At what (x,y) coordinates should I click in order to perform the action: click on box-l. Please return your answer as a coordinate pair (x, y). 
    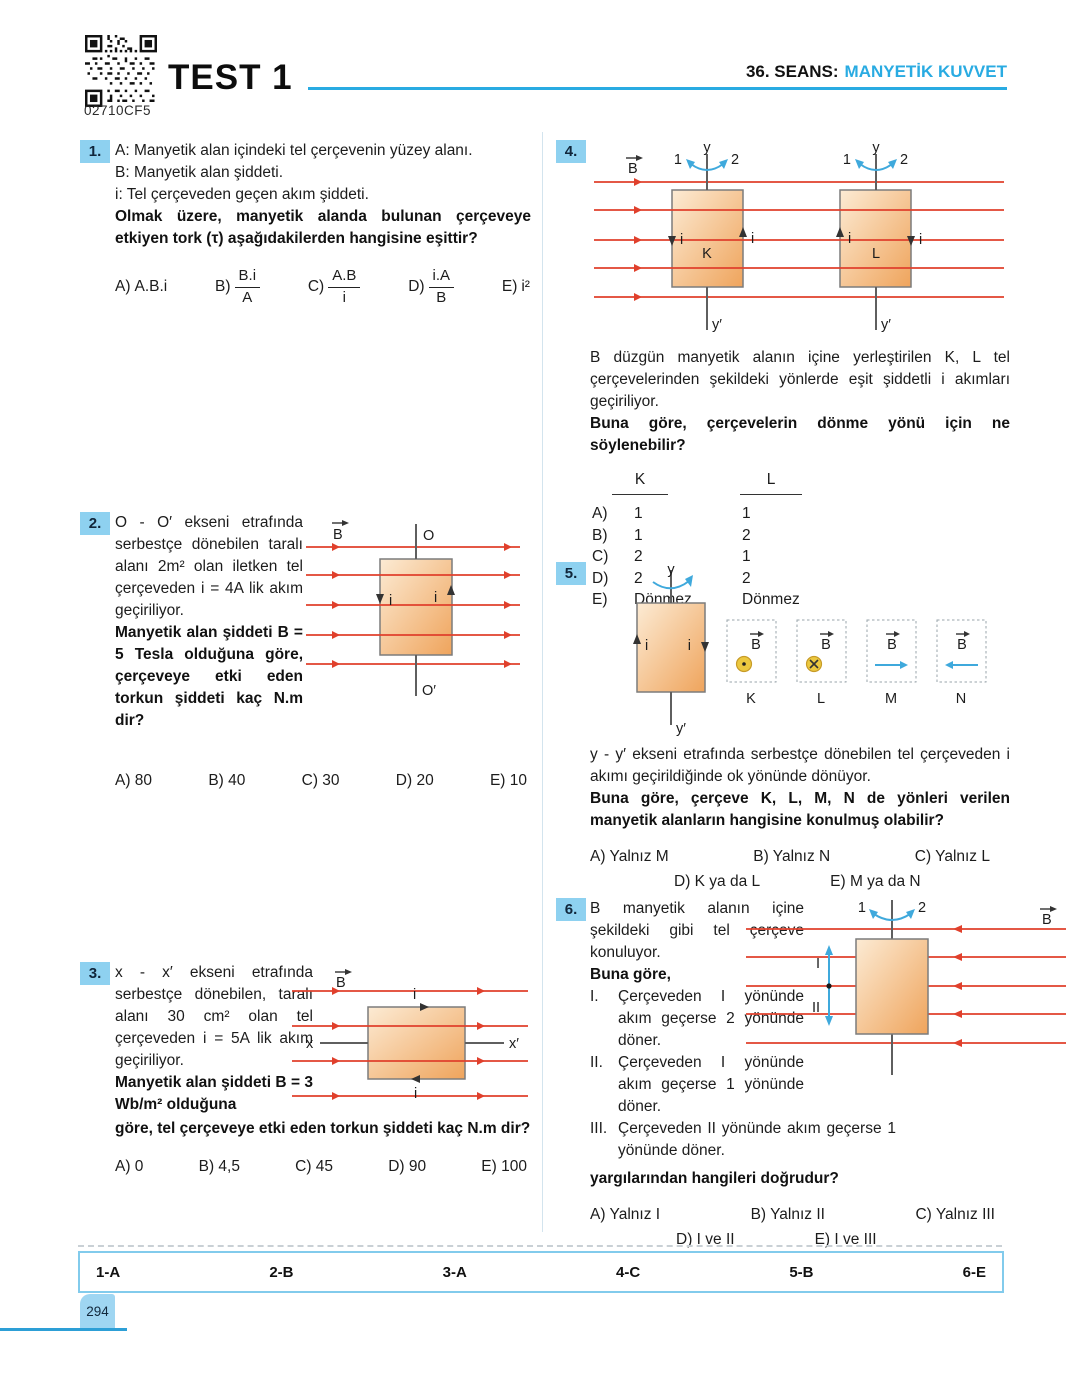
    Looking at the image, I should click on (821, 651).